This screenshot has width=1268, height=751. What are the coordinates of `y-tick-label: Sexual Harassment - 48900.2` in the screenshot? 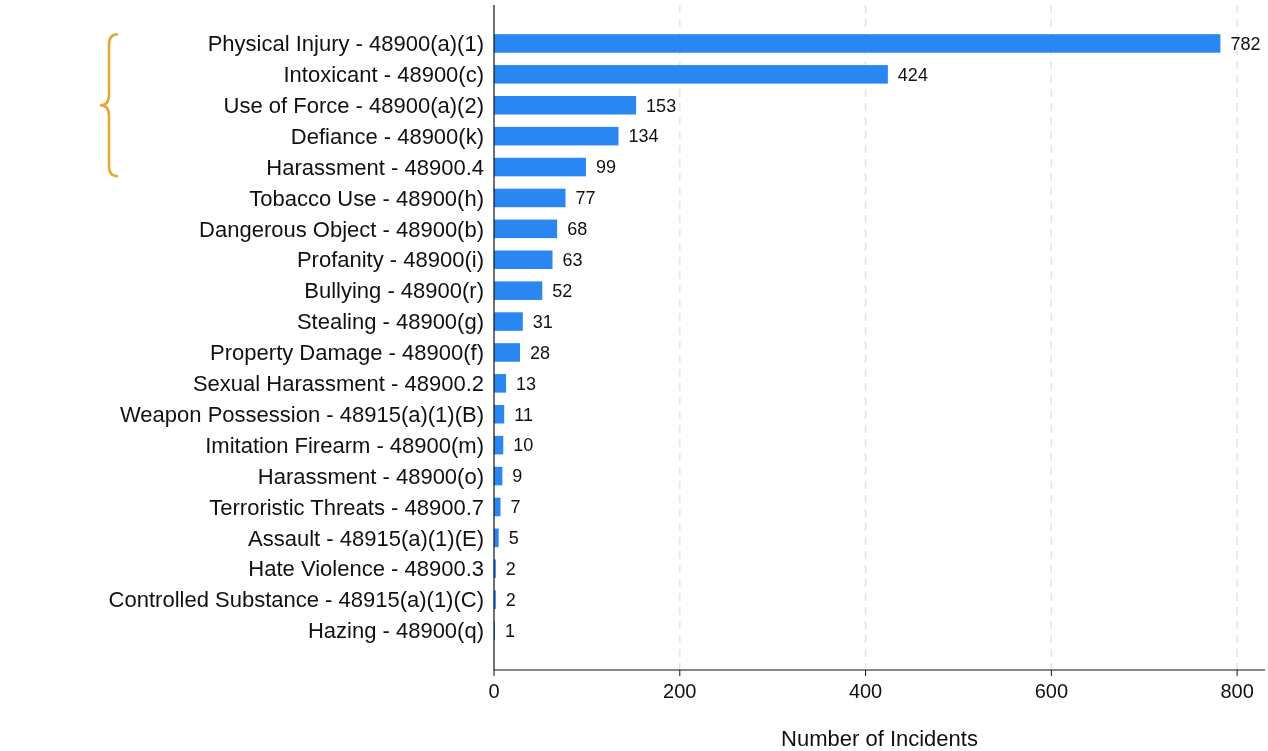 It's located at (338, 384).